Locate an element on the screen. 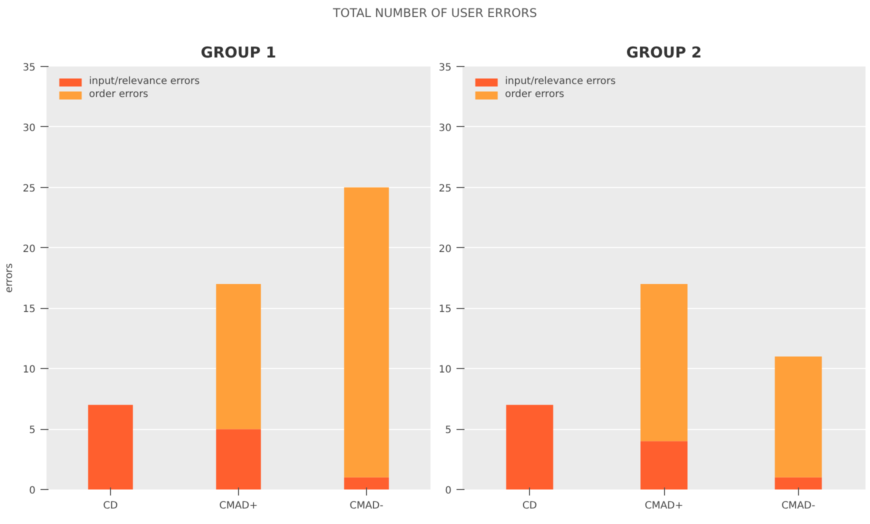 This screenshot has width=870, height=524. y-axis-title: errors is located at coordinates (9, 278).